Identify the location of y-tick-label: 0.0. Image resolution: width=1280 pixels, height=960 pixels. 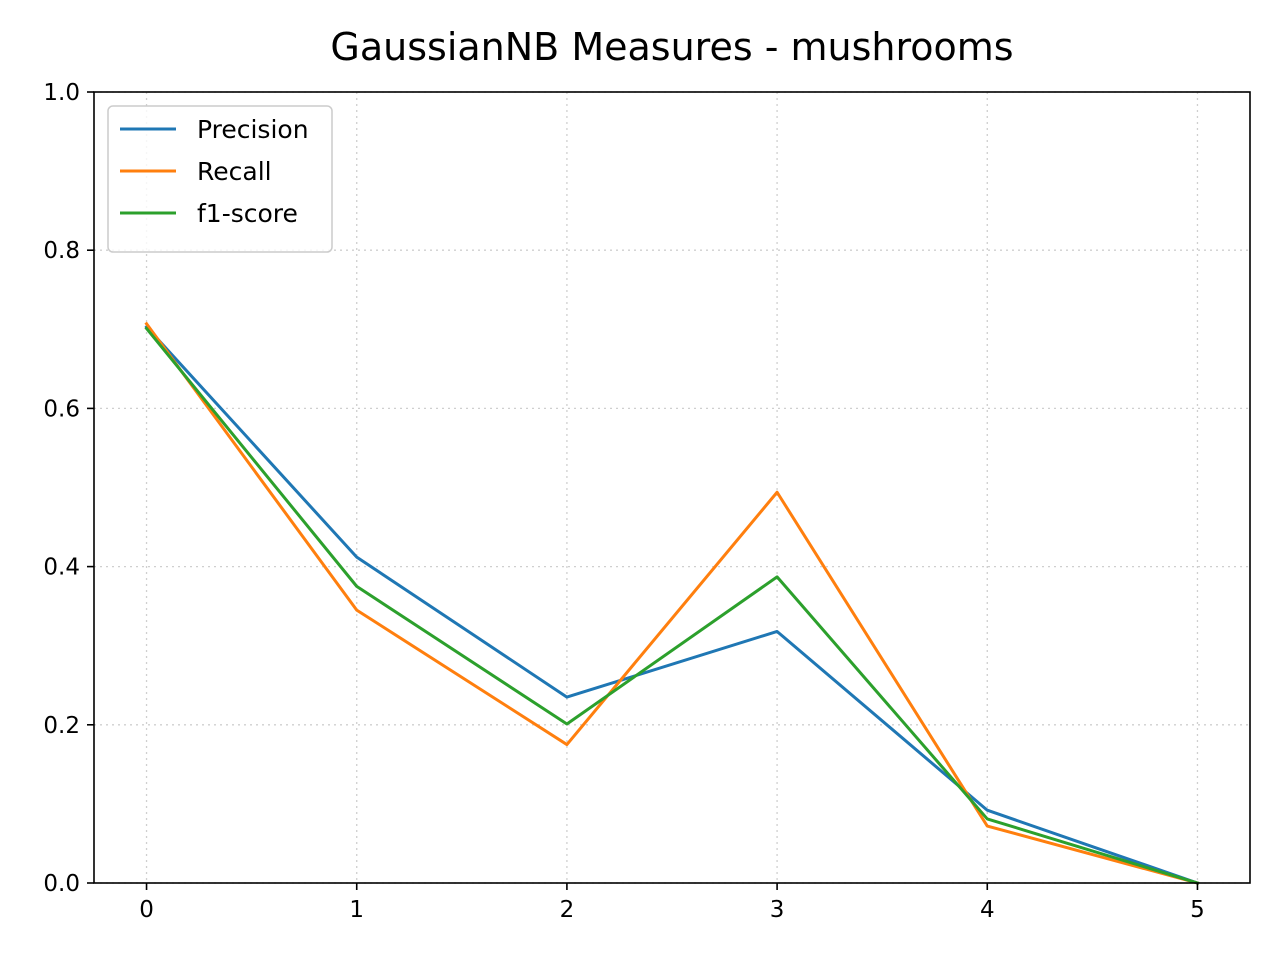
(61, 884).